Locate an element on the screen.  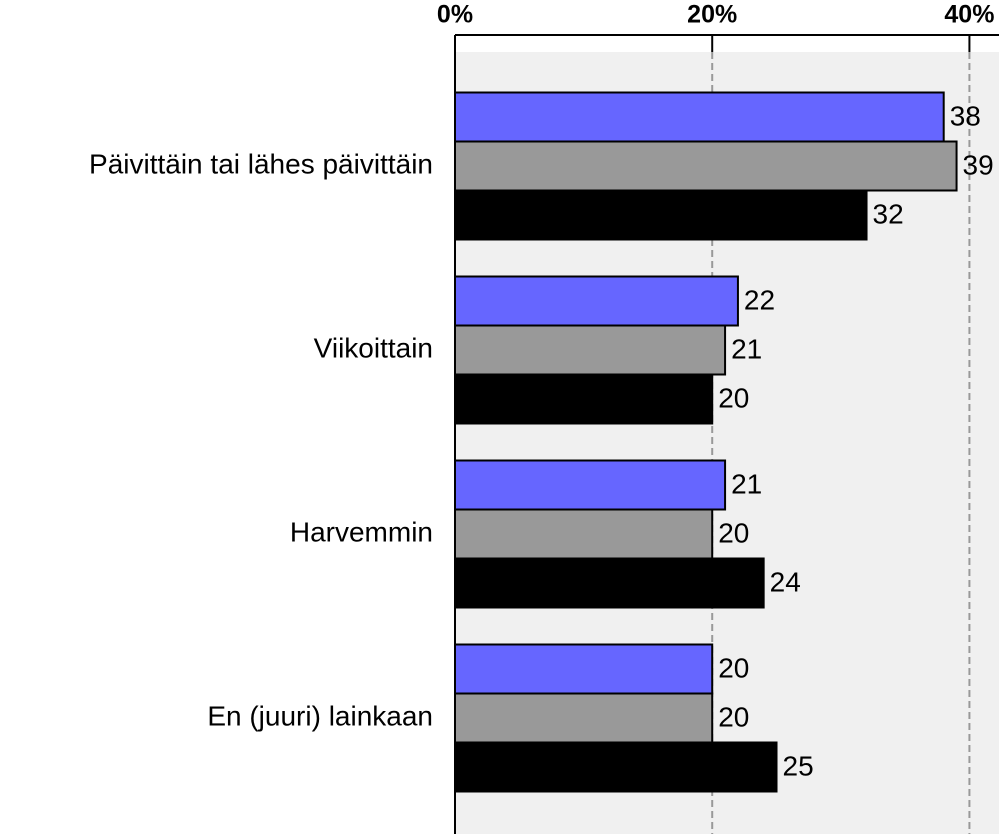
category-label: Viikoittain is located at coordinates (373, 347).